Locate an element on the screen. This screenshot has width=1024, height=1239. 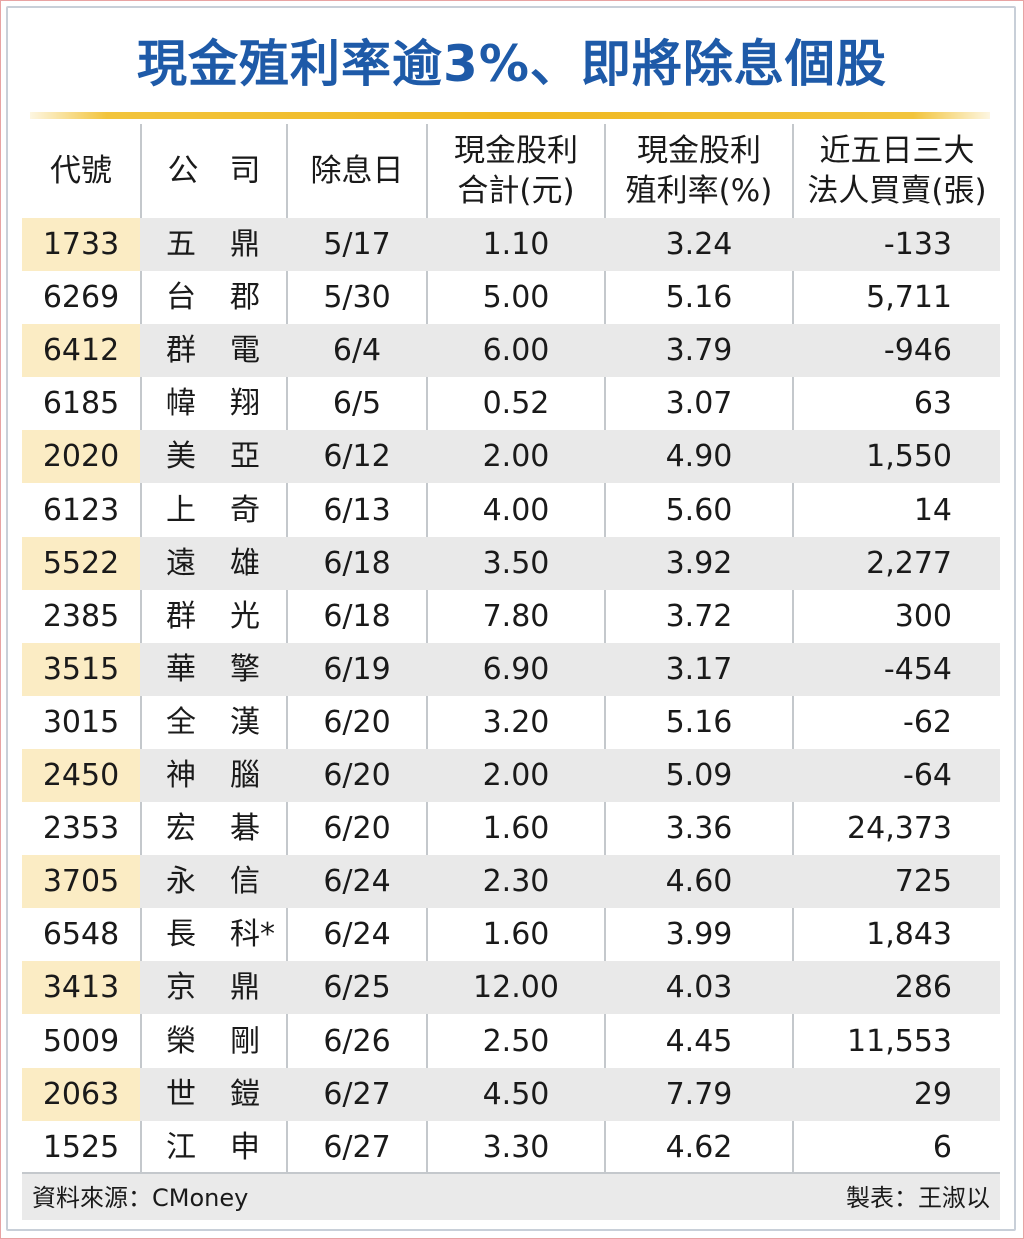
company-name-cell: 榮剛 is located at coordinates (214, 1041).